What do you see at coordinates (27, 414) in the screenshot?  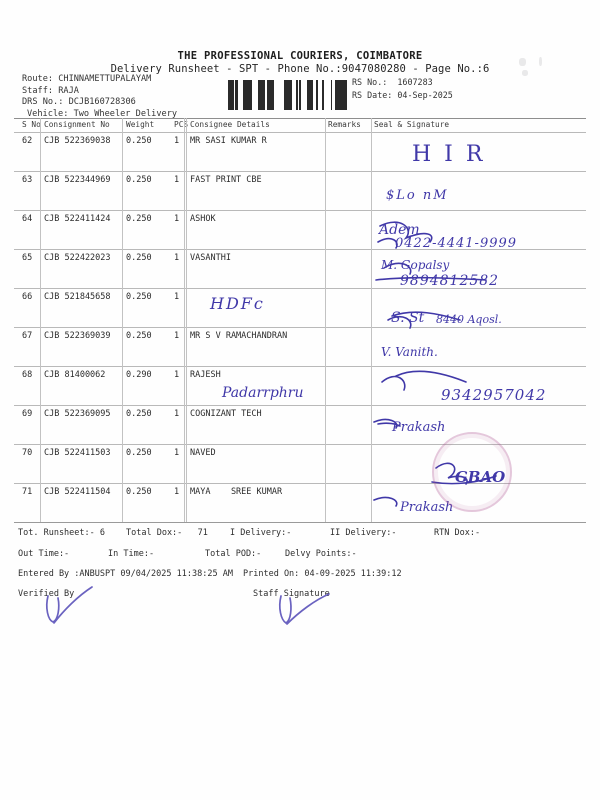 I see `cell-sno: 69` at bounding box center [27, 414].